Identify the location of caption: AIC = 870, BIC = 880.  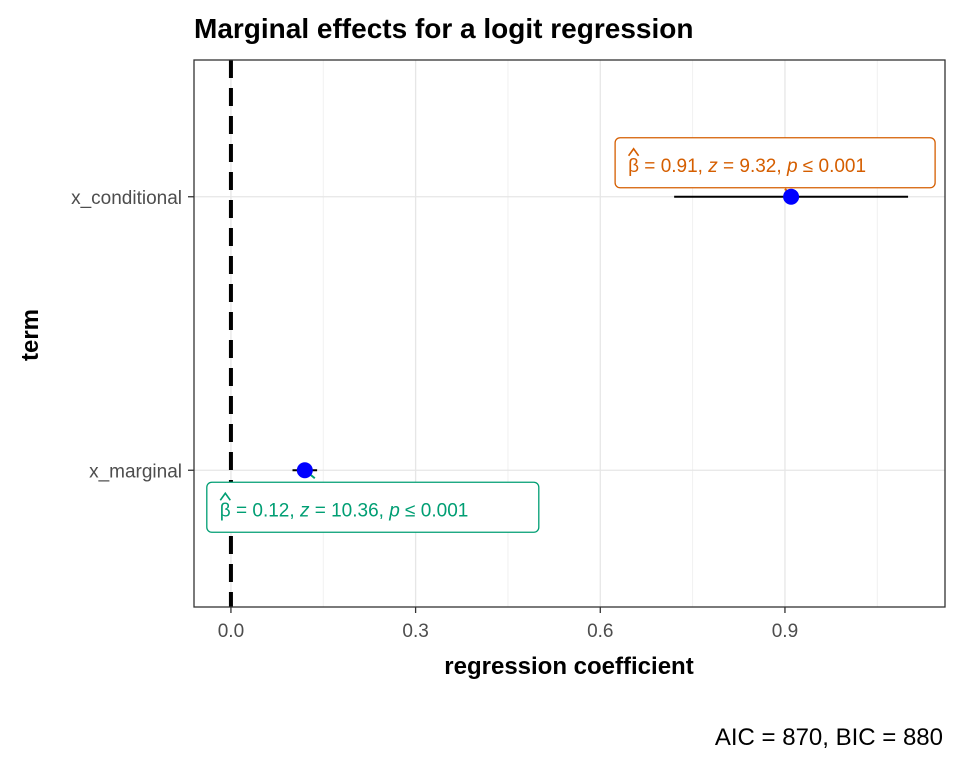
(829, 737).